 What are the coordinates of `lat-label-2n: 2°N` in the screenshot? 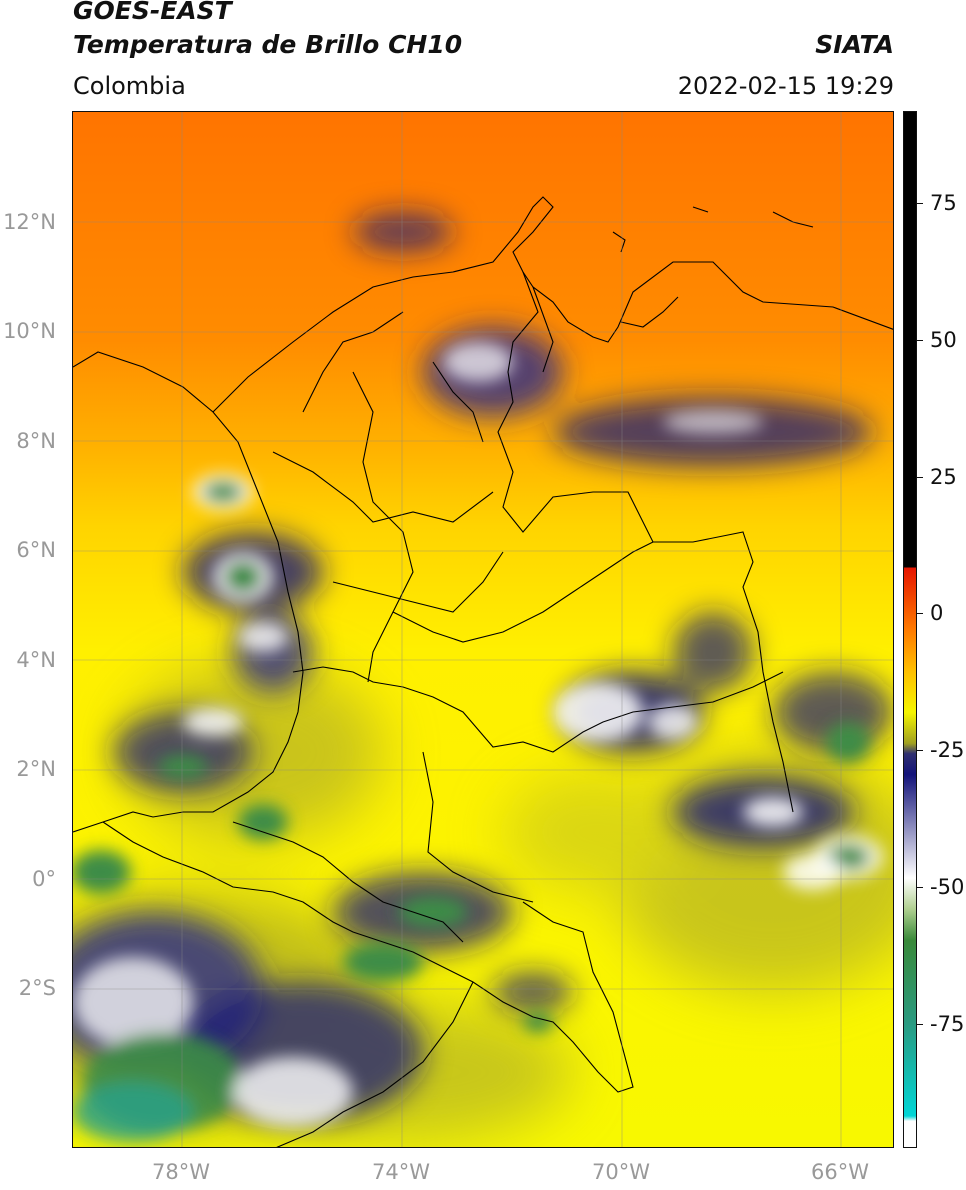 It's located at (36, 769).